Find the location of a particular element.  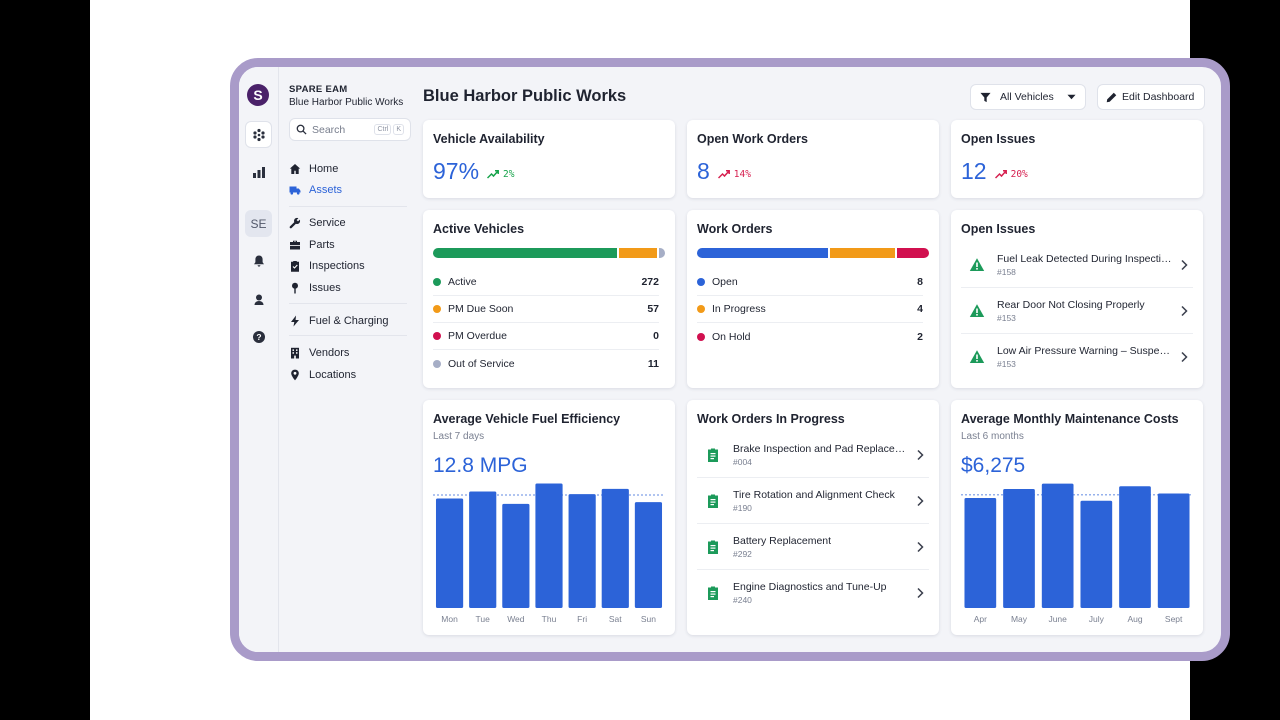

rail-support-button is located at coordinates (258, 298).